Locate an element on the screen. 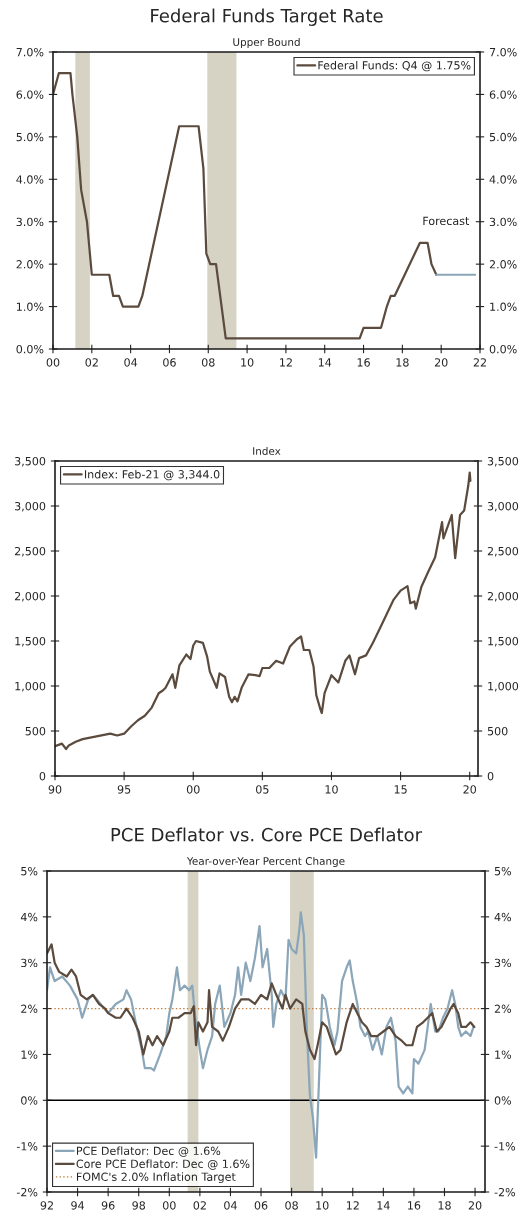 This screenshot has width=527, height=1216. chart-subtitle: Index is located at coordinates (267, 450).